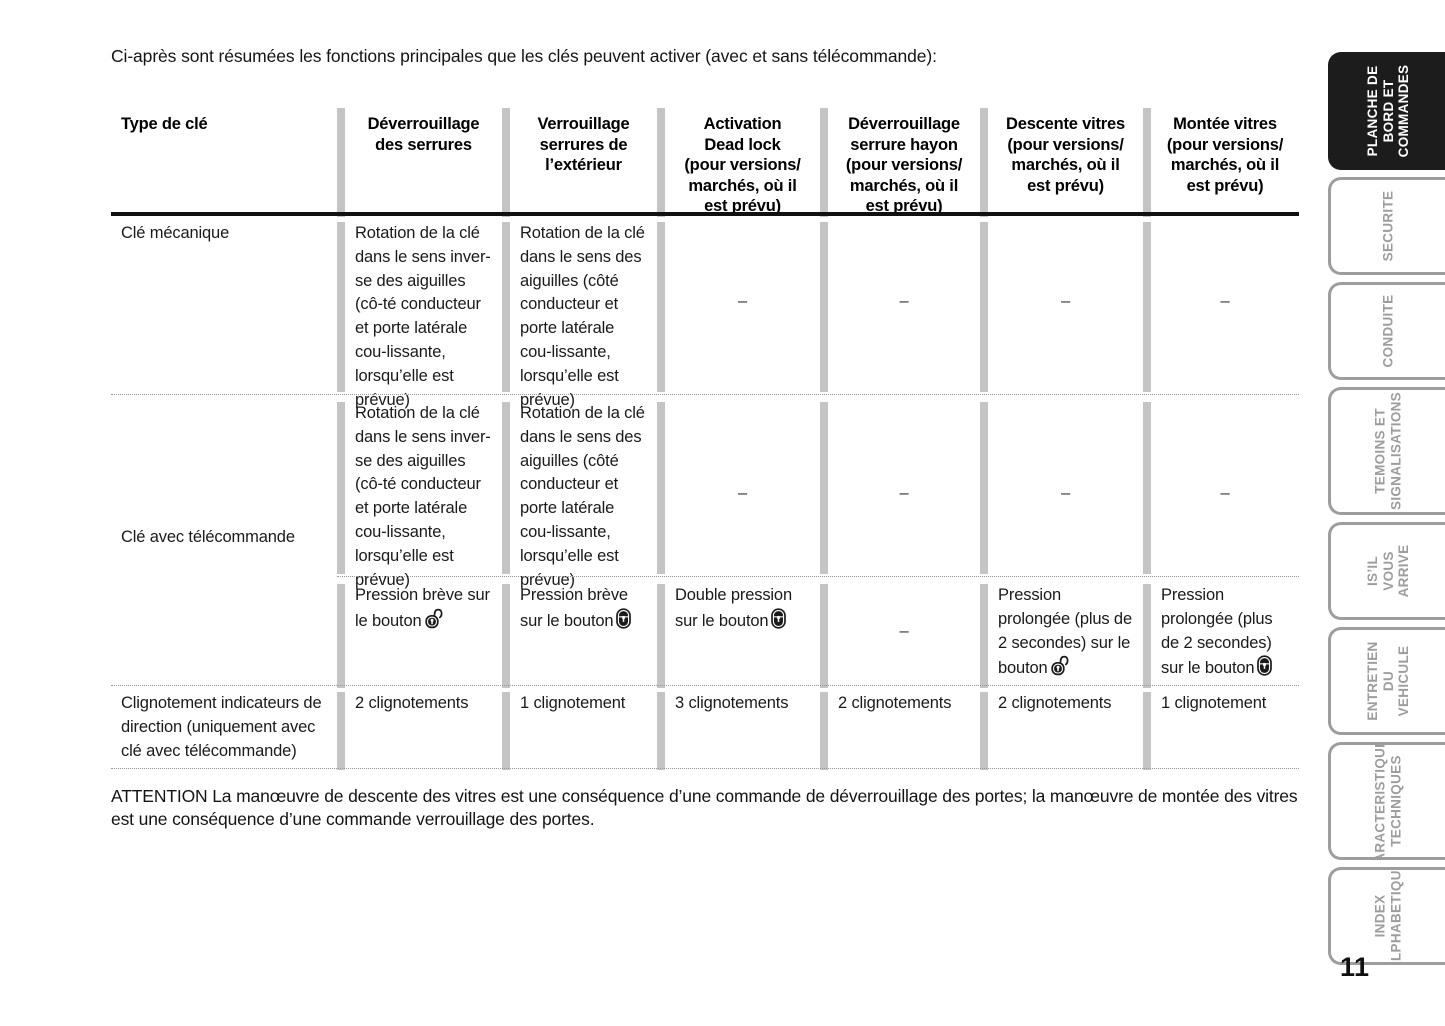 The height and width of the screenshot is (1026, 1445). I want to click on sidebar-item-temoins-et-signalisations: TEMOINS ET SIGNALISATIONS, so click(1386, 451).